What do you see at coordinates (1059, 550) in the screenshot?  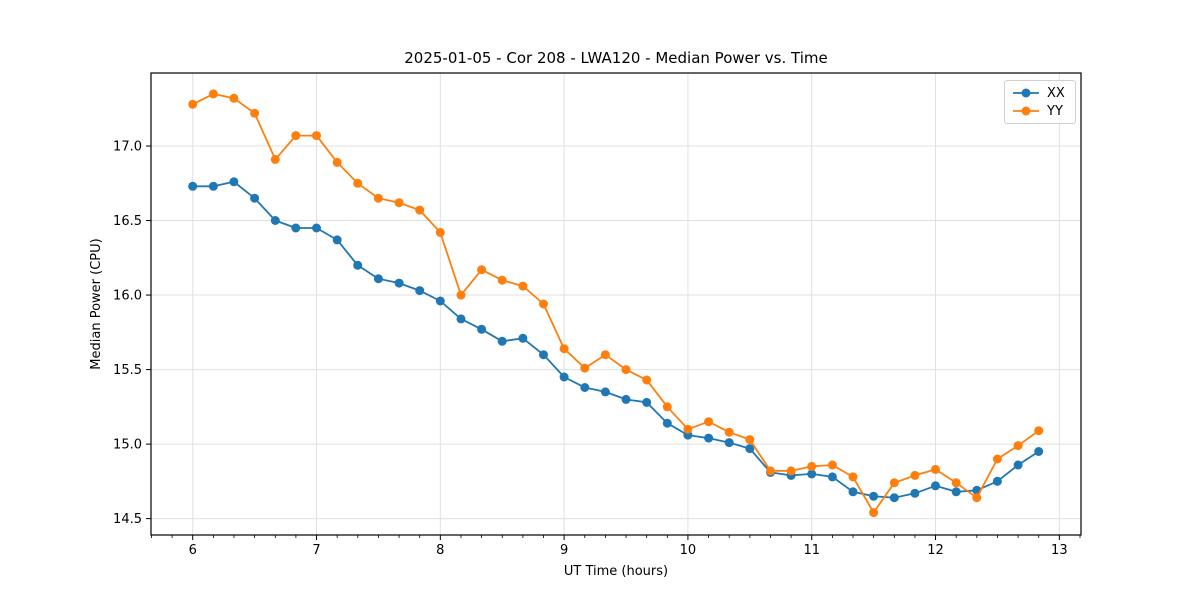 I see `svg-text: 13` at bounding box center [1059, 550].